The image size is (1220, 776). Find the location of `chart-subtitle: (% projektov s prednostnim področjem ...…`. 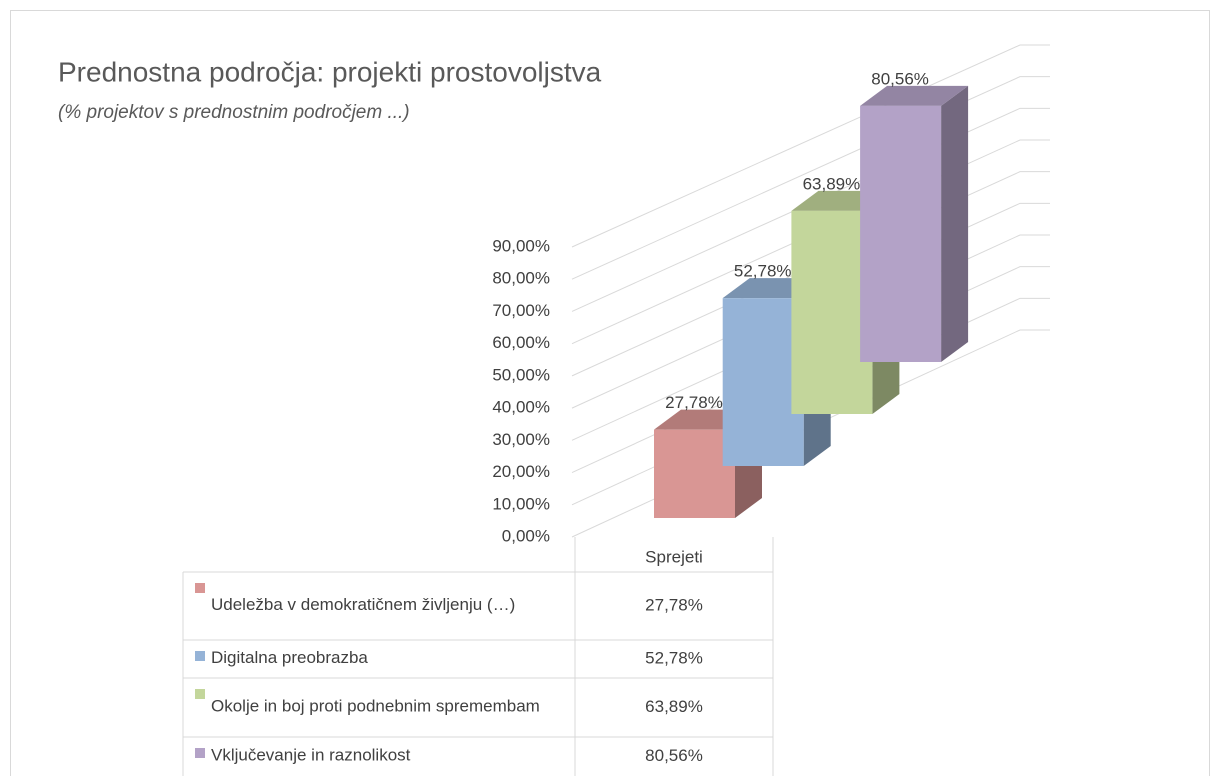

chart-subtitle: (% projektov s prednostnim področjem ...… is located at coordinates (234, 112).